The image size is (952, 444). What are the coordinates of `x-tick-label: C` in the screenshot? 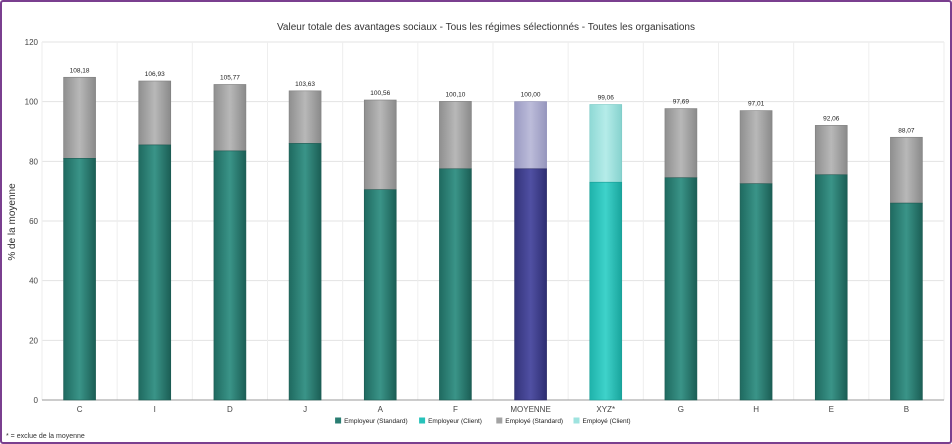 It's located at (80, 409).